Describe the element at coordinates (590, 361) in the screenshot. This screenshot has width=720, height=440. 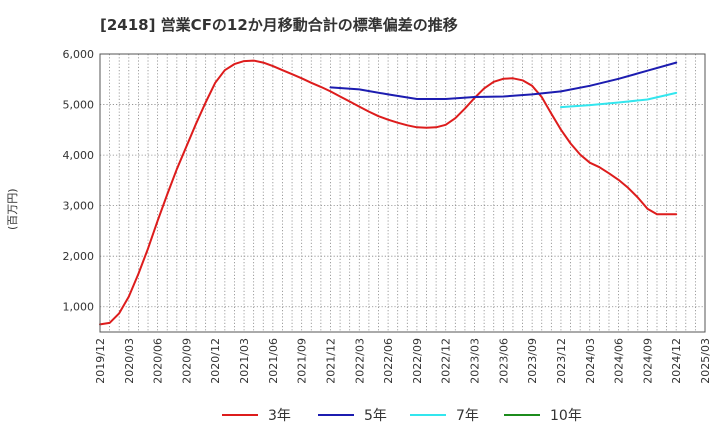
I see `x-tick-label: 2024/03` at that location.